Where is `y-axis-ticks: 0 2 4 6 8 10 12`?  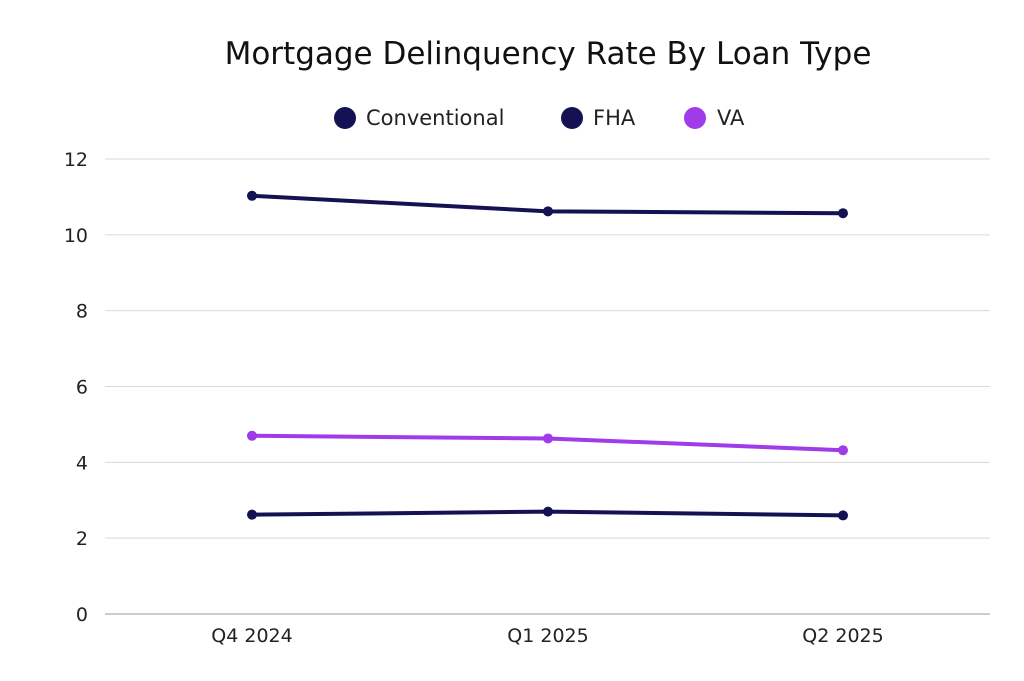
y-axis-ticks: 0 2 4 6 8 10 12 is located at coordinates (76, 387).